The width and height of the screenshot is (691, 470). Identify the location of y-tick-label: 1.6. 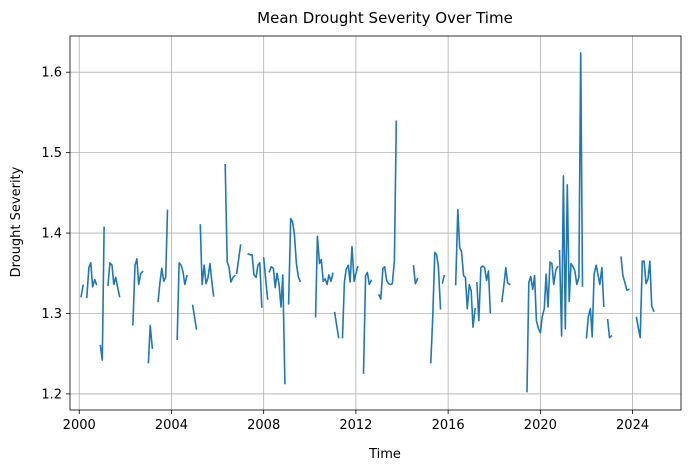
(51, 73).